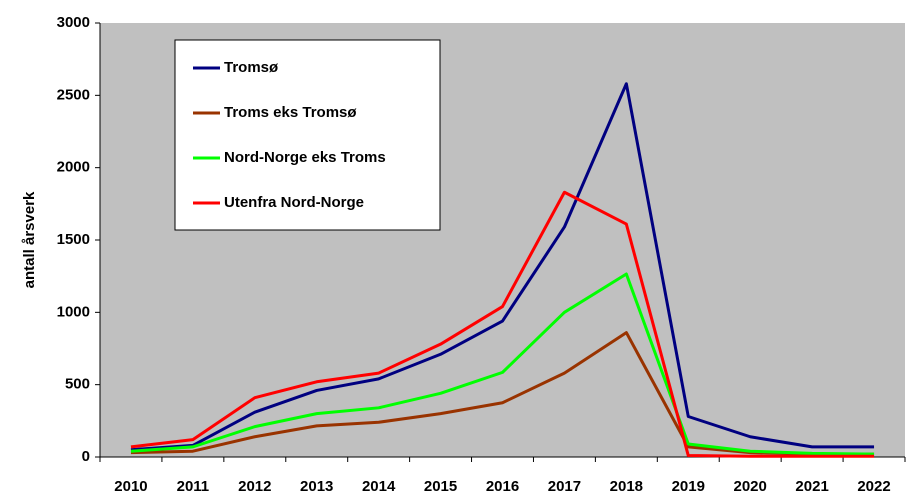 Image resolution: width=909 pixels, height=496 pixels. Describe the element at coordinates (873, 486) in the screenshot. I see `x-tick-label: 2022` at that location.